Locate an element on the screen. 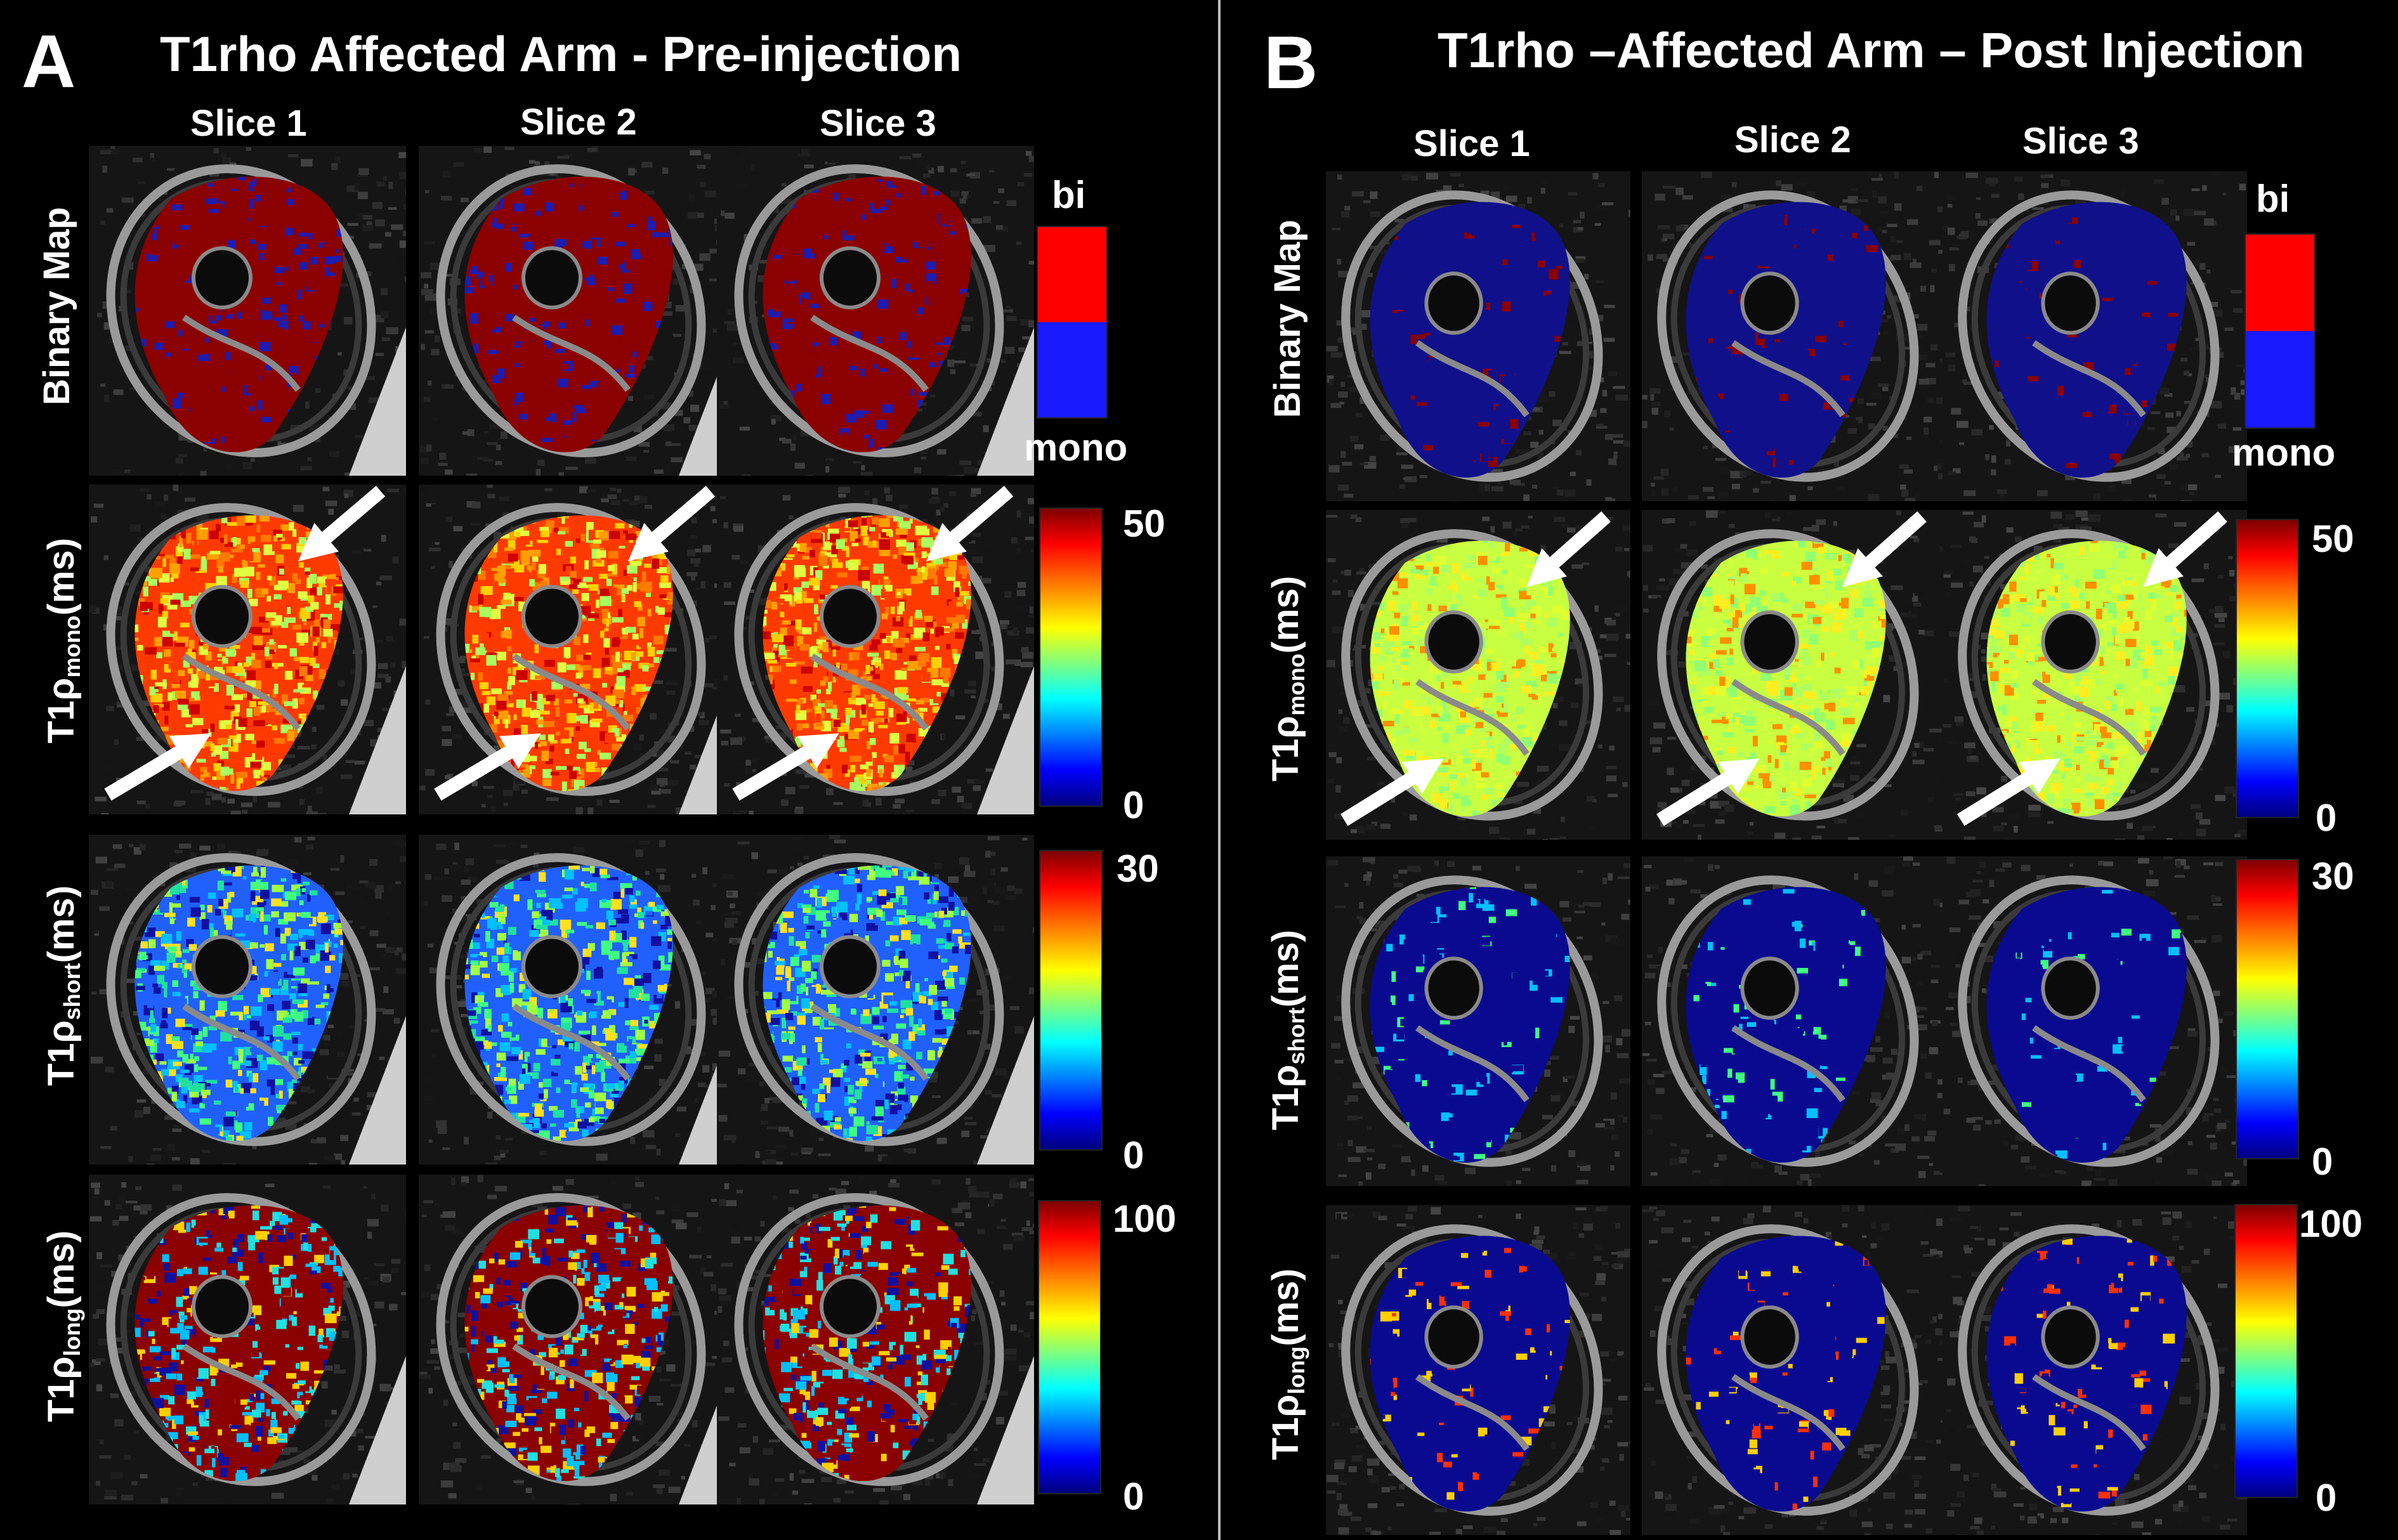 The height and width of the screenshot is (1540, 2398). panel-b-t1rho-mono-slice-2-image-arrow-upper-head is located at coordinates (1862, 567).